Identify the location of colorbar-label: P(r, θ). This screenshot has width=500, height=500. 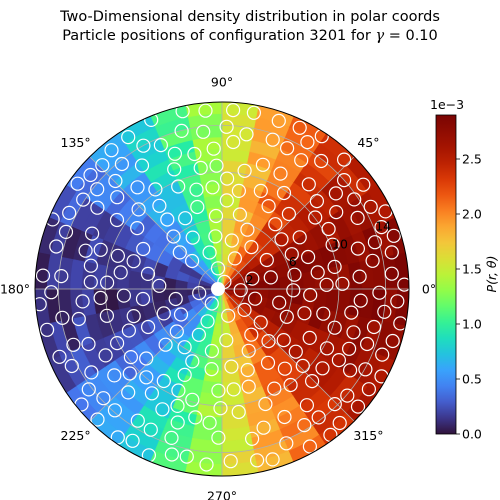
(491, 274).